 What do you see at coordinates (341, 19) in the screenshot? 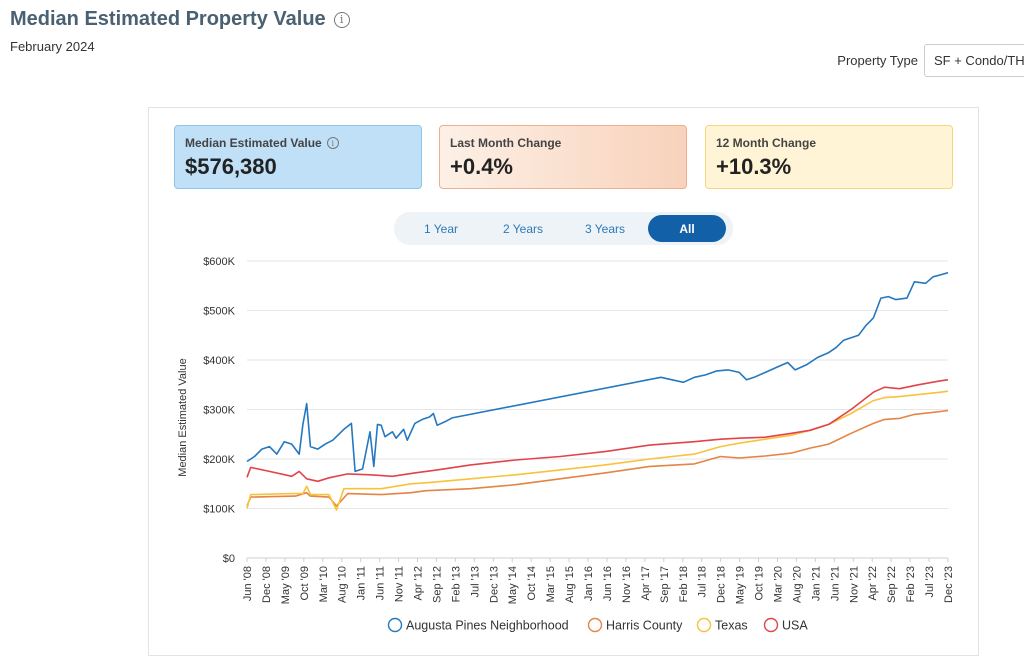
I see `info-icon: i` at bounding box center [341, 19].